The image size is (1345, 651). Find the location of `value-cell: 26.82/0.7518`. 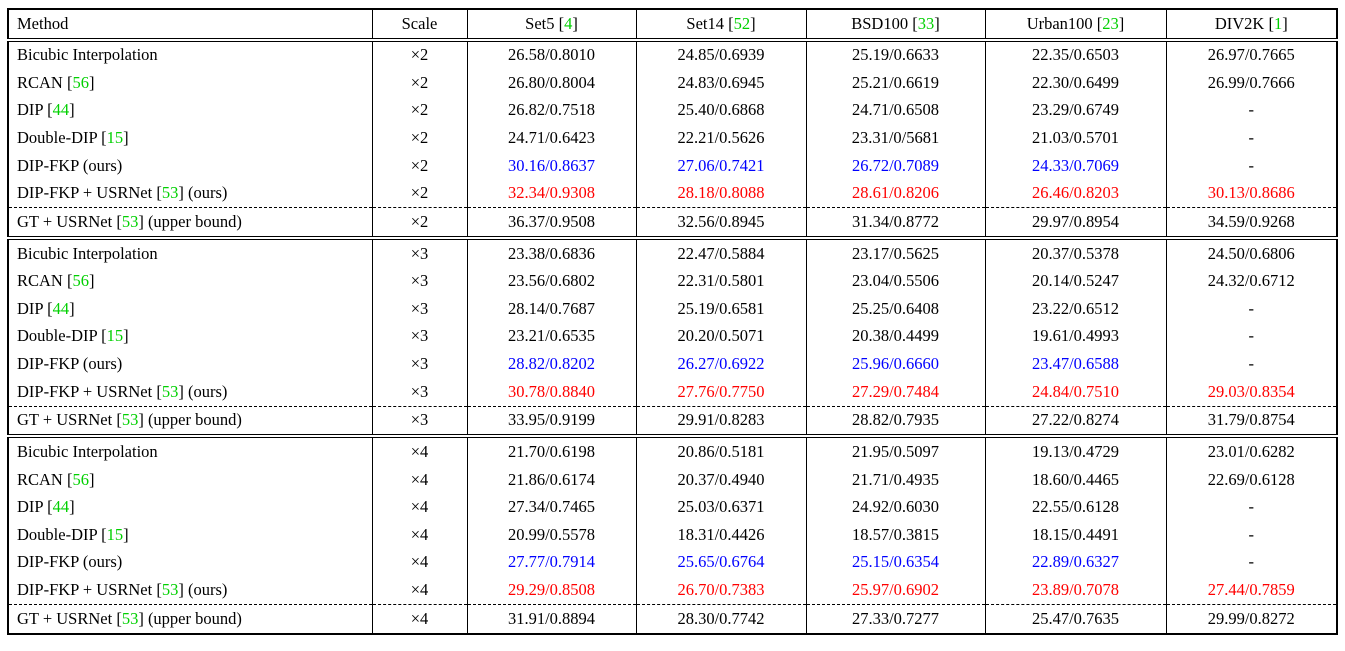

value-cell: 26.82/0.7518 is located at coordinates (551, 110).